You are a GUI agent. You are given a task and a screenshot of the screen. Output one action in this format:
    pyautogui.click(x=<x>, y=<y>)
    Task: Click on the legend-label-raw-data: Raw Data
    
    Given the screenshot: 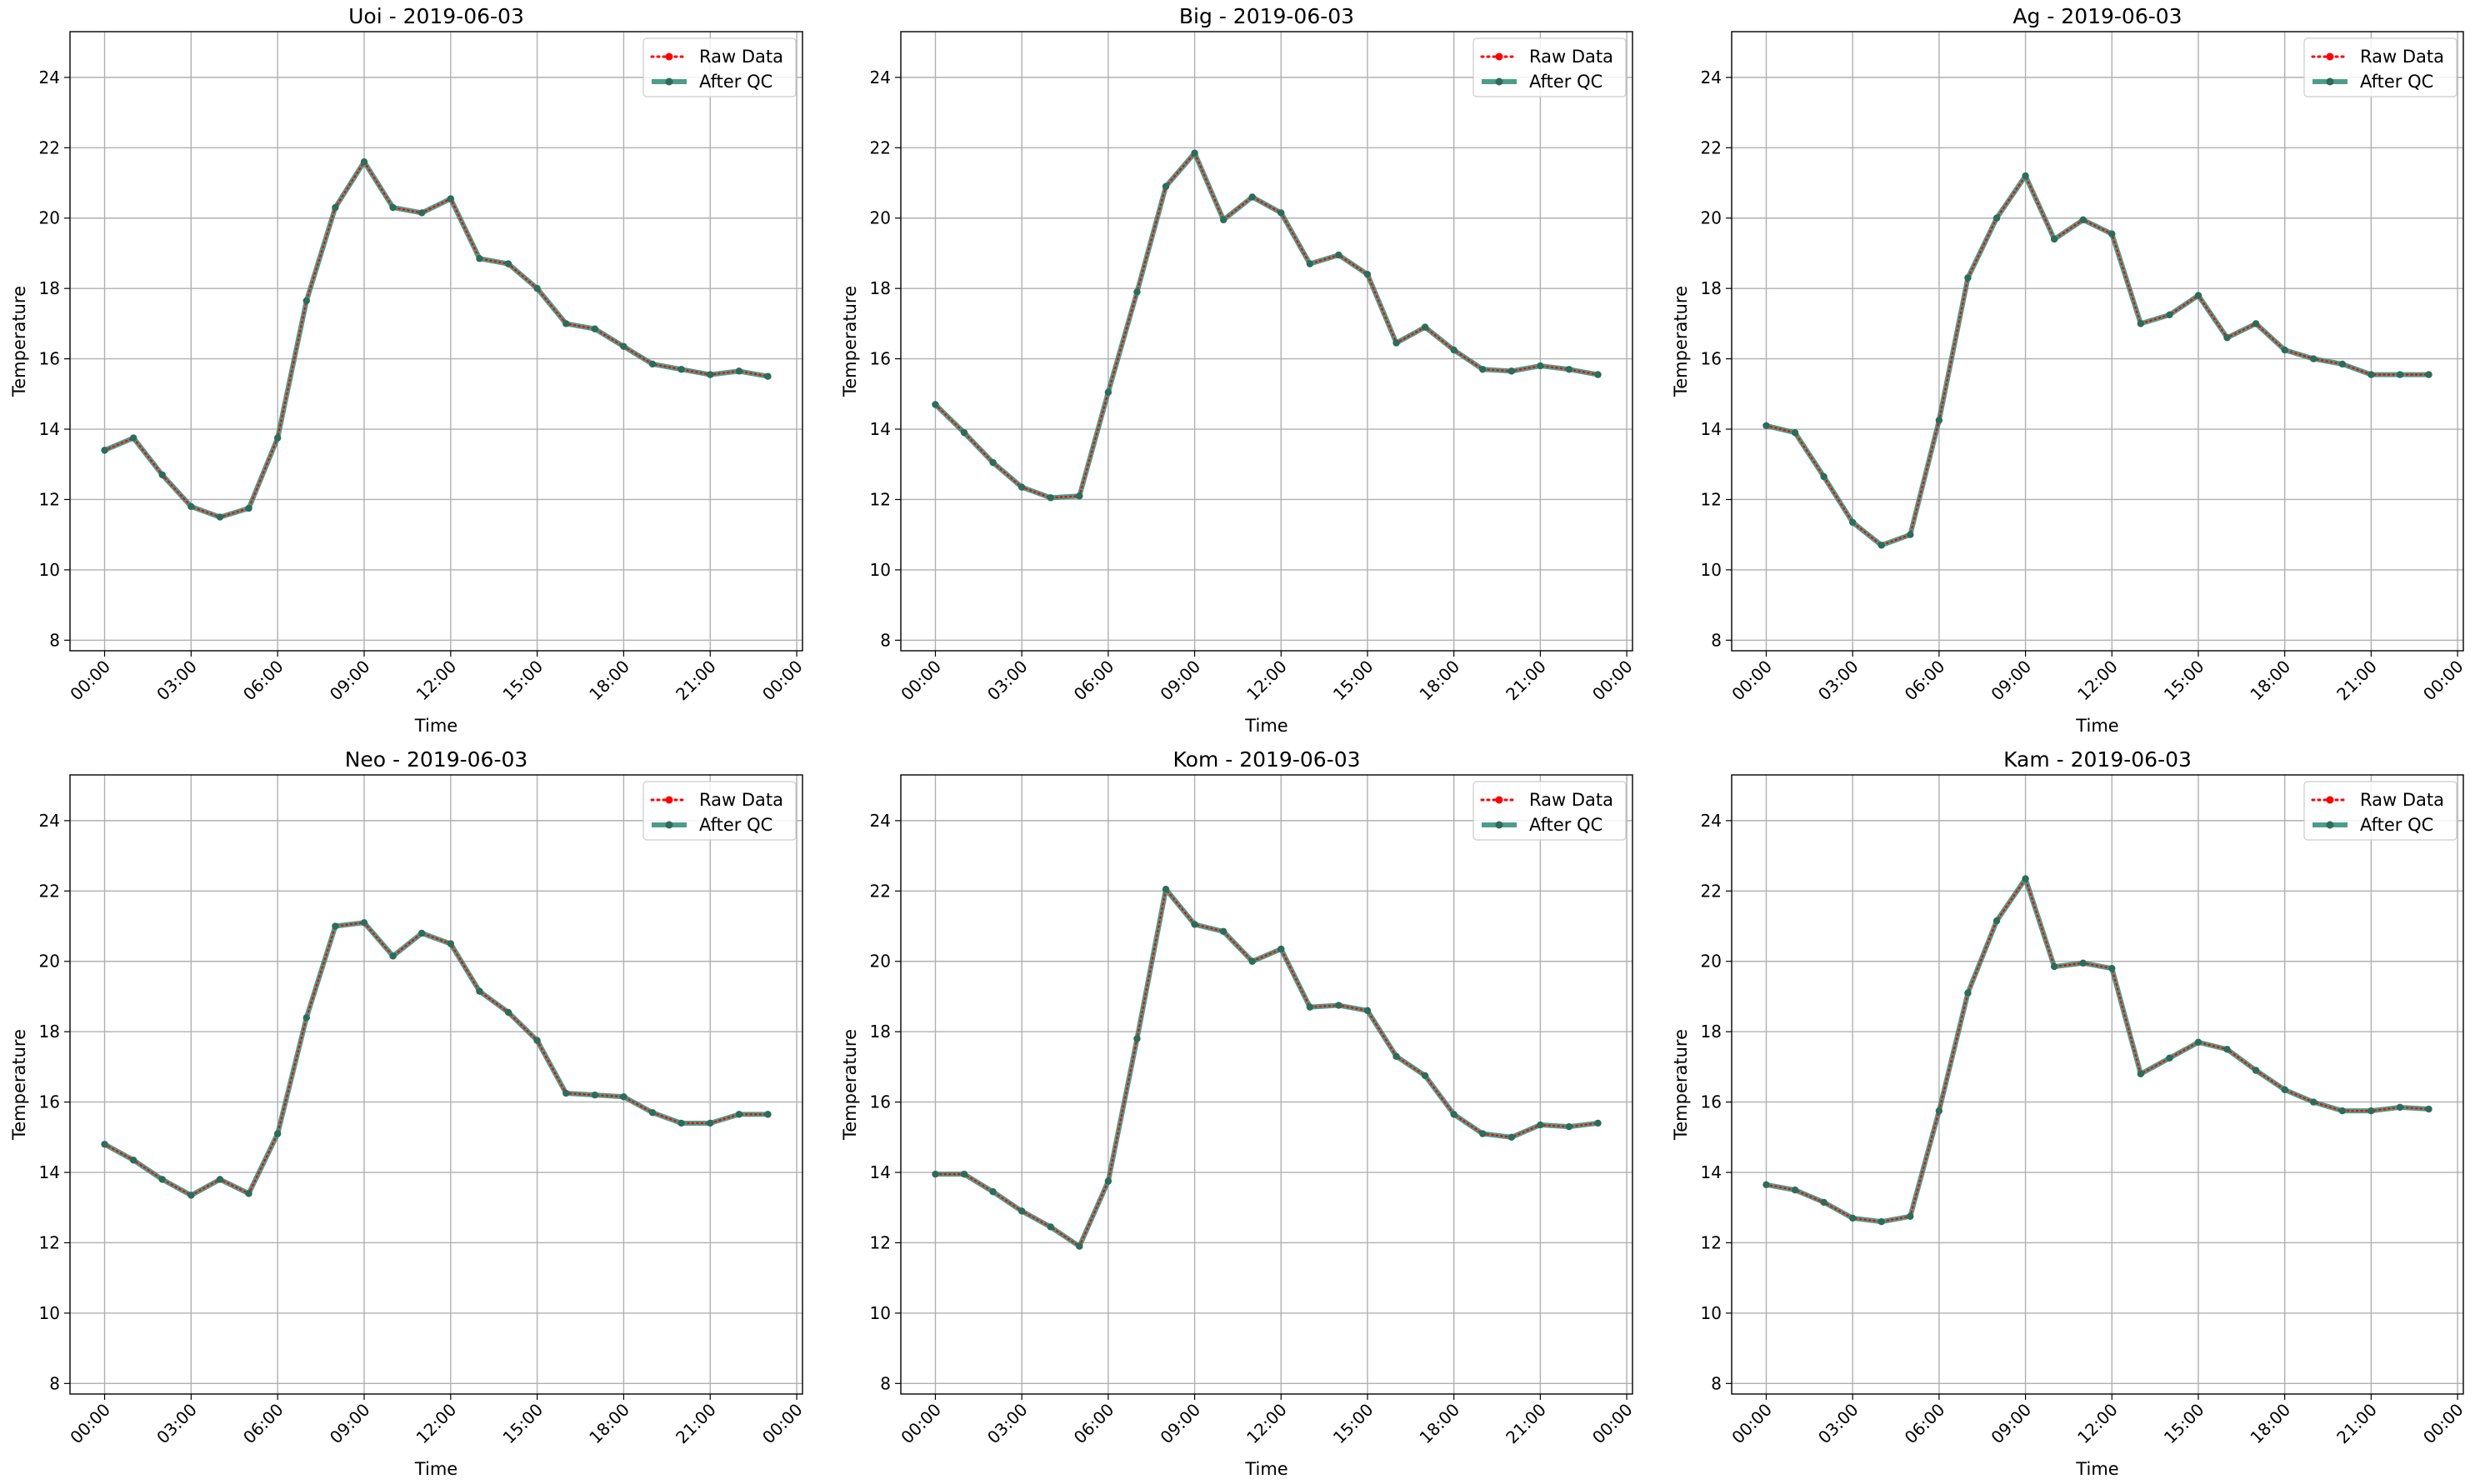 What is the action you would take?
    pyautogui.click(x=741, y=800)
    